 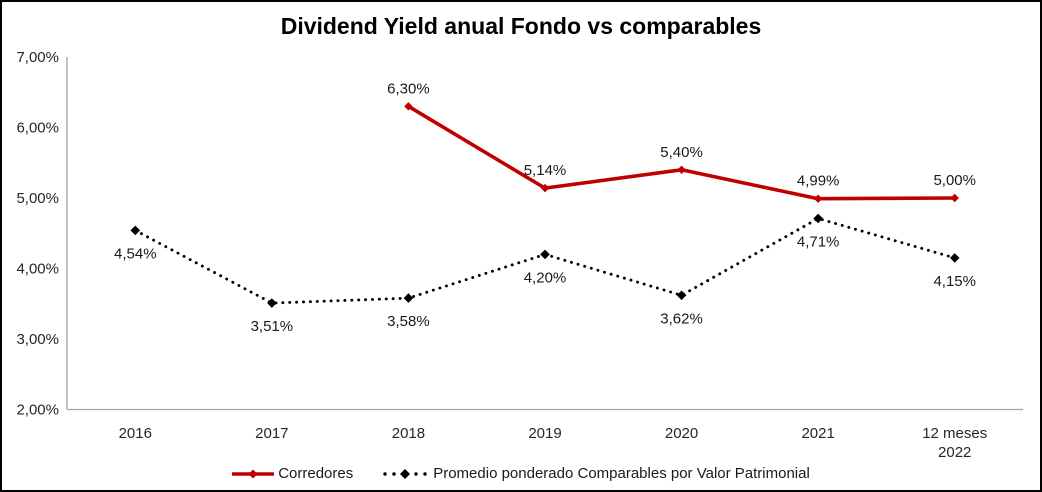 What do you see at coordinates (817, 433) in the screenshot?
I see `x-tick-label: 2021` at bounding box center [817, 433].